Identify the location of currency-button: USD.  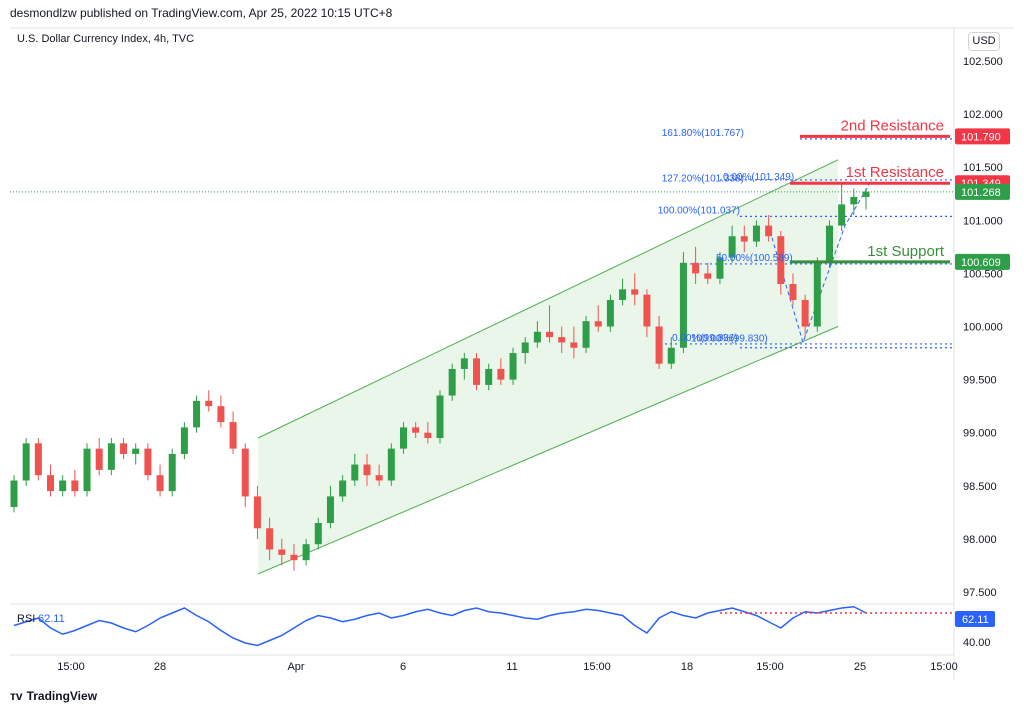
(984, 41).